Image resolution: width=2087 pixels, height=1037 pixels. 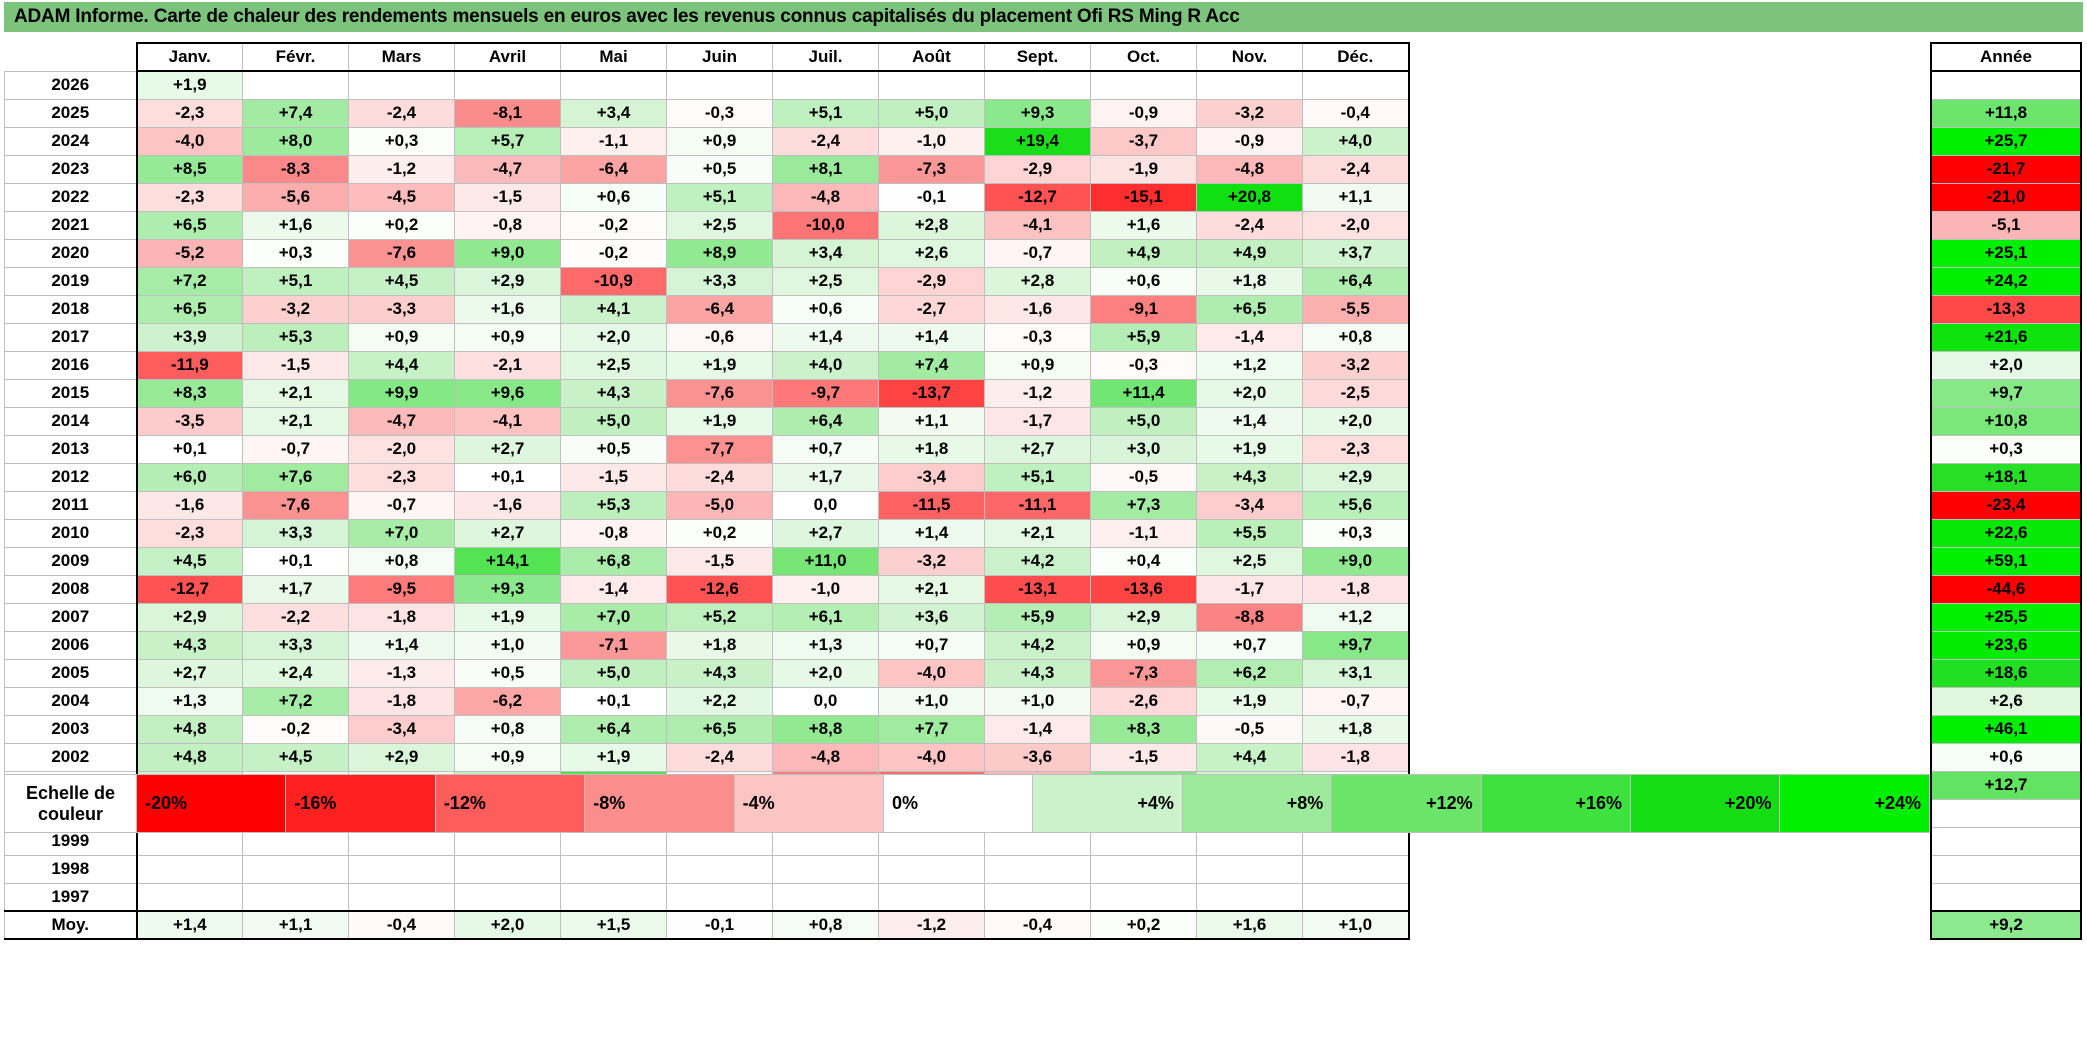 What do you see at coordinates (70, 197) in the screenshot?
I see `row-label-2022: 2022` at bounding box center [70, 197].